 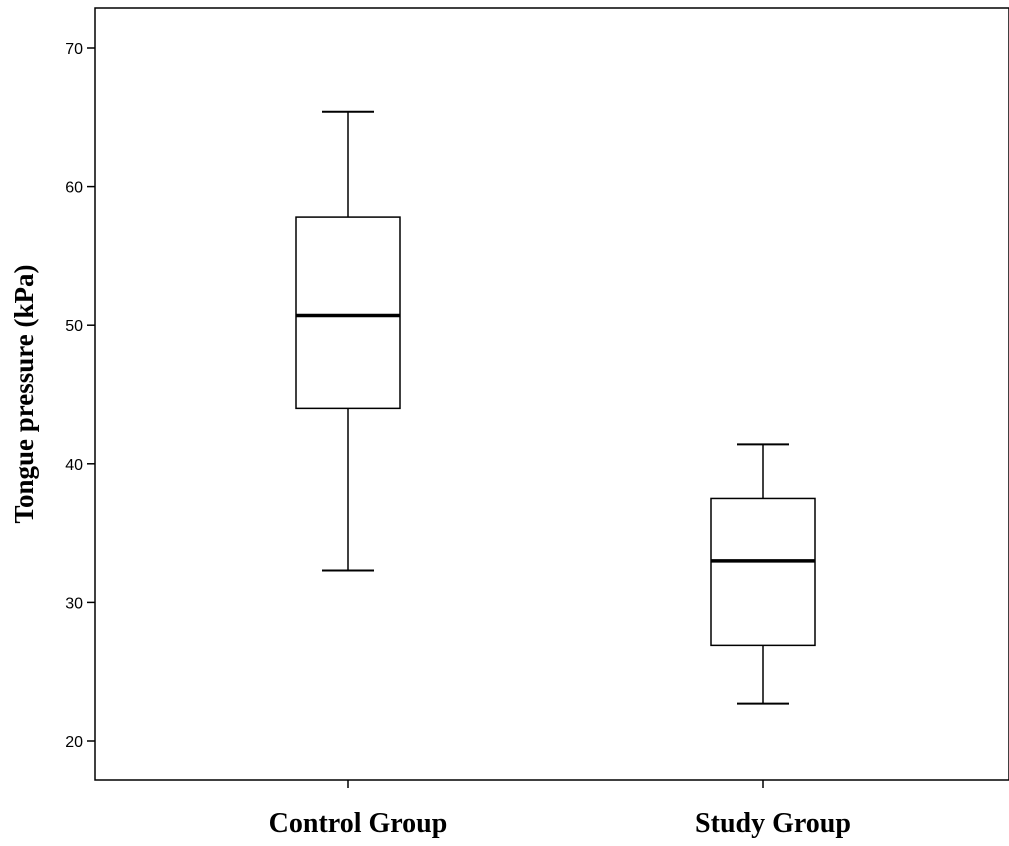 I want to click on y-axis-title: Tongue pressure (kPa), so click(x=24, y=393).